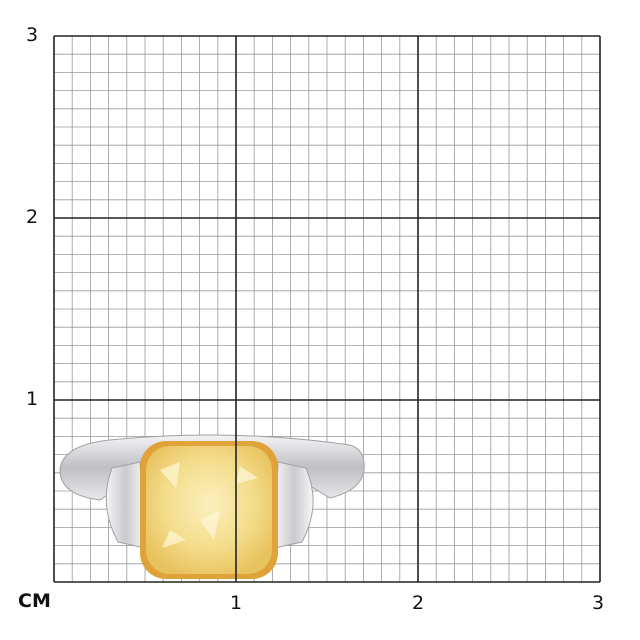 The height and width of the screenshot is (640, 640). I want to click on x-tick-label: 3, so click(598, 603).